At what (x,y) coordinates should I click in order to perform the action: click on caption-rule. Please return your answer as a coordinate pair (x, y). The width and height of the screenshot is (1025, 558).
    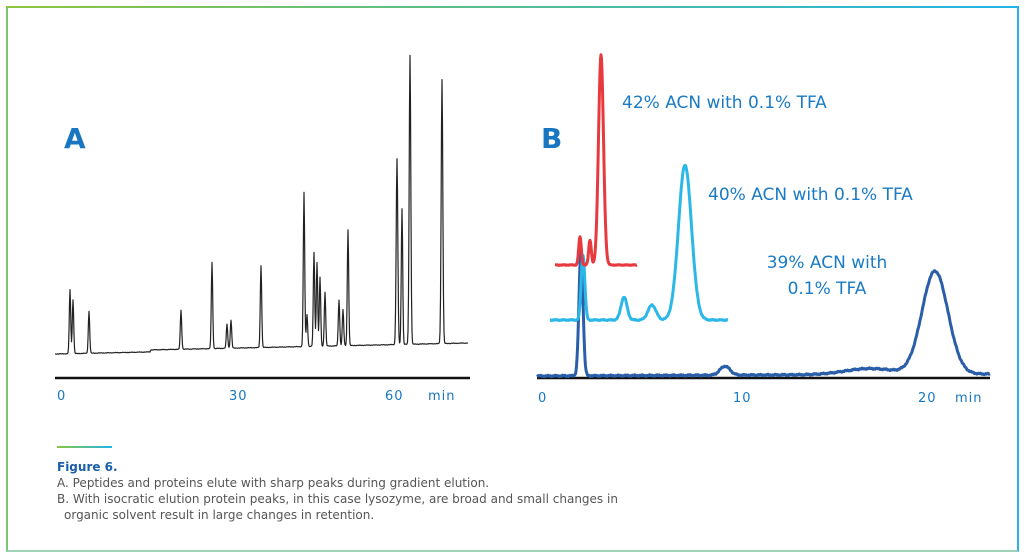
    Looking at the image, I should click on (84, 447).